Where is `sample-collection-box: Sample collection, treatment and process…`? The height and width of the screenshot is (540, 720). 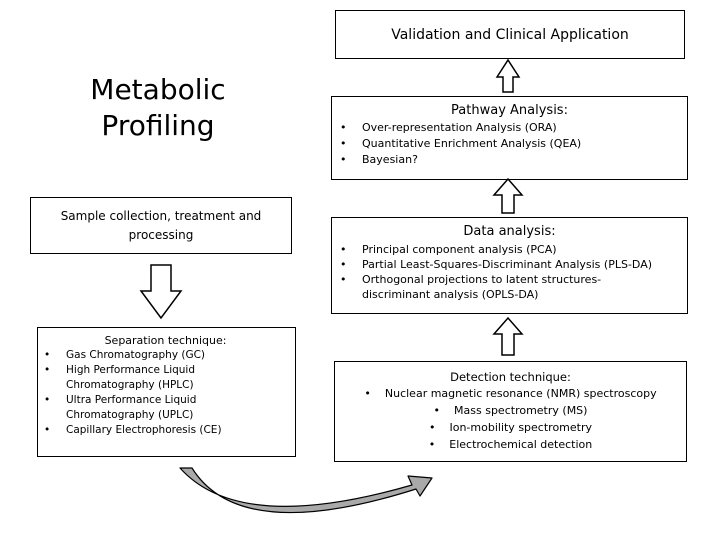 sample-collection-box: Sample collection, treatment and process… is located at coordinates (161, 225).